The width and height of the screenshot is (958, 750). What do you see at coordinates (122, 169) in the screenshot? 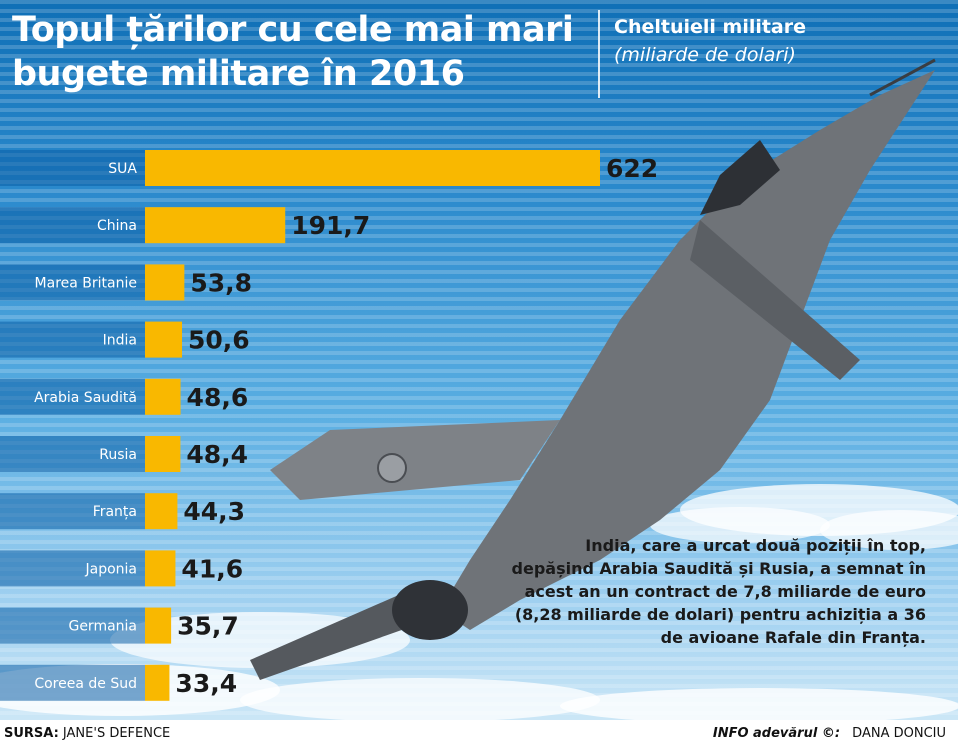
I see `category-label: SUA` at bounding box center [122, 169].